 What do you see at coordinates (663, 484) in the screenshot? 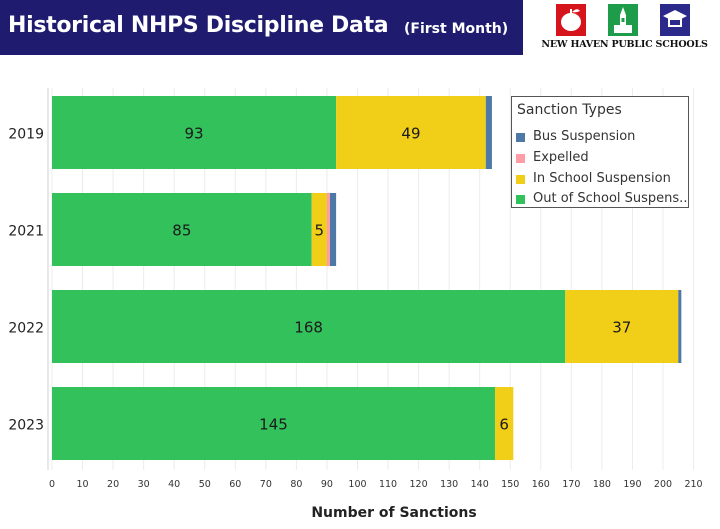
I see `x-tick-label: 200` at bounding box center [663, 484].